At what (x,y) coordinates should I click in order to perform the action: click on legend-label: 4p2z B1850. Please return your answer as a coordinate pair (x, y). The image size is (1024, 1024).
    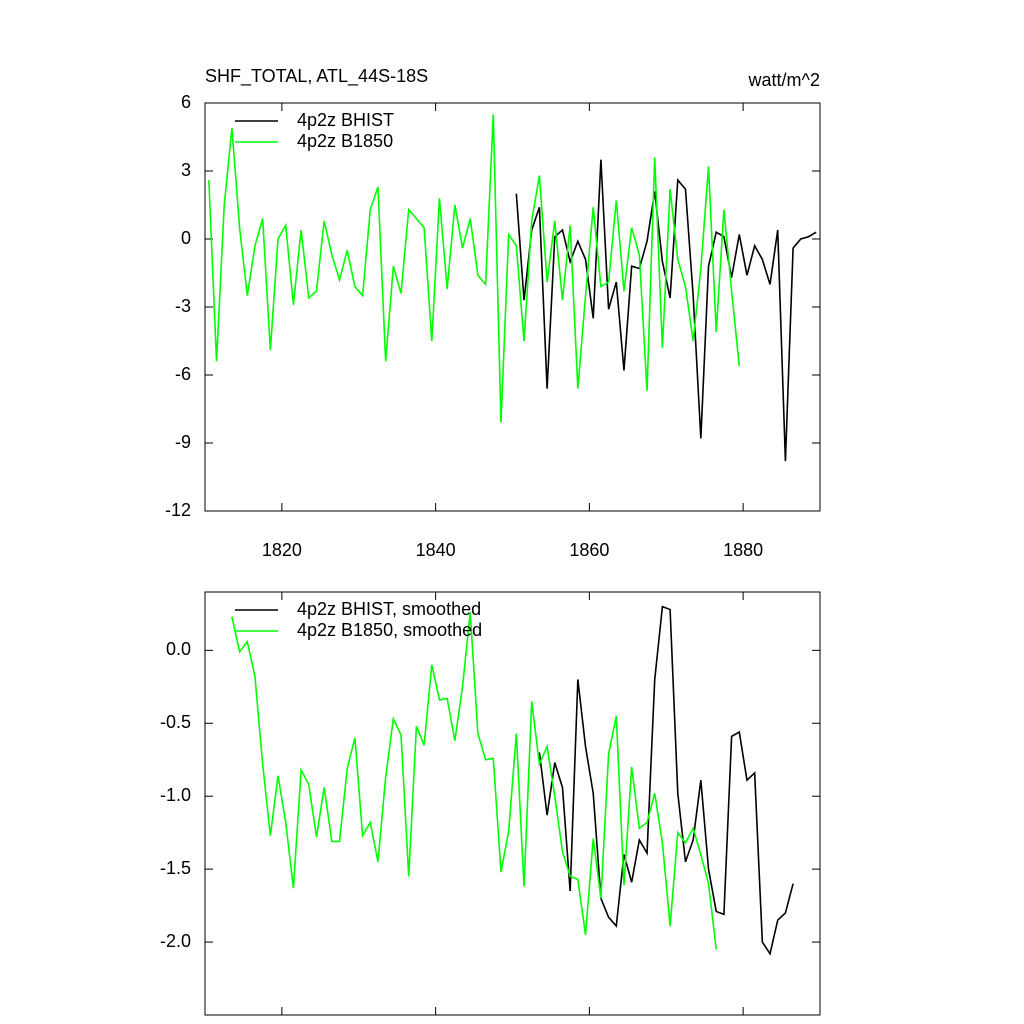
    Looking at the image, I should click on (345, 141).